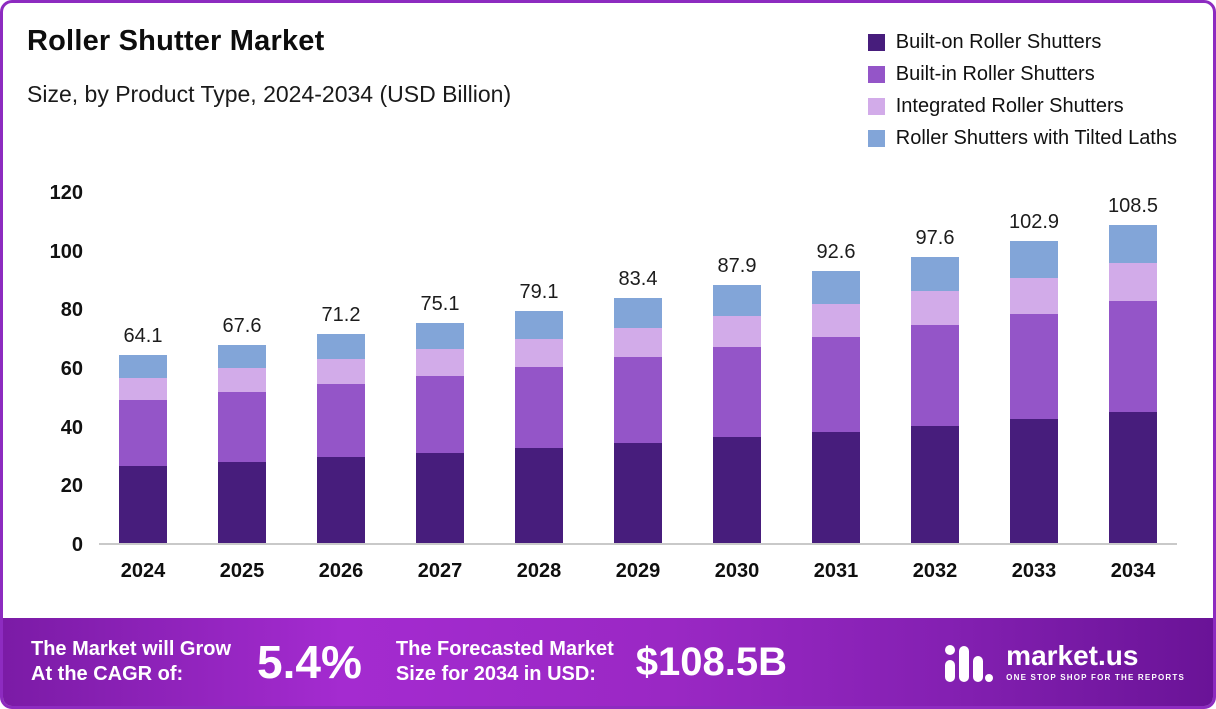  Describe the element at coordinates (876, 74) in the screenshot. I see `legend-swatch-built-in` at that location.